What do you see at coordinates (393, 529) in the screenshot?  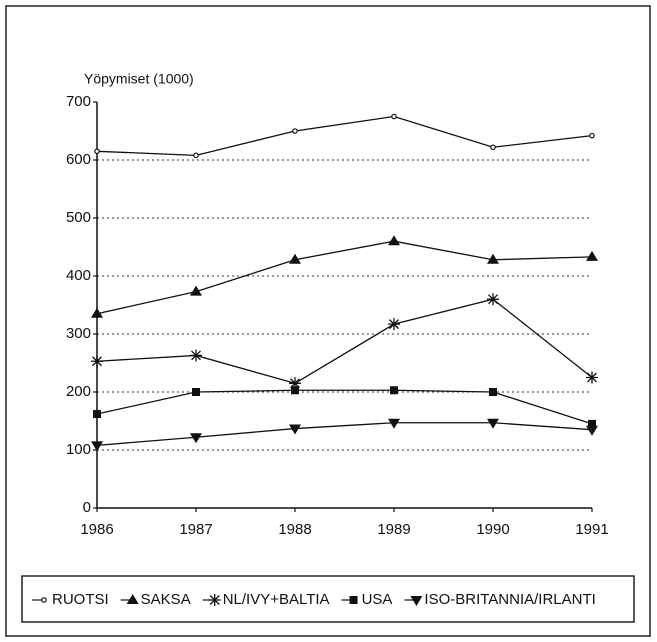 I see `x-tick-label: 1989` at bounding box center [393, 529].